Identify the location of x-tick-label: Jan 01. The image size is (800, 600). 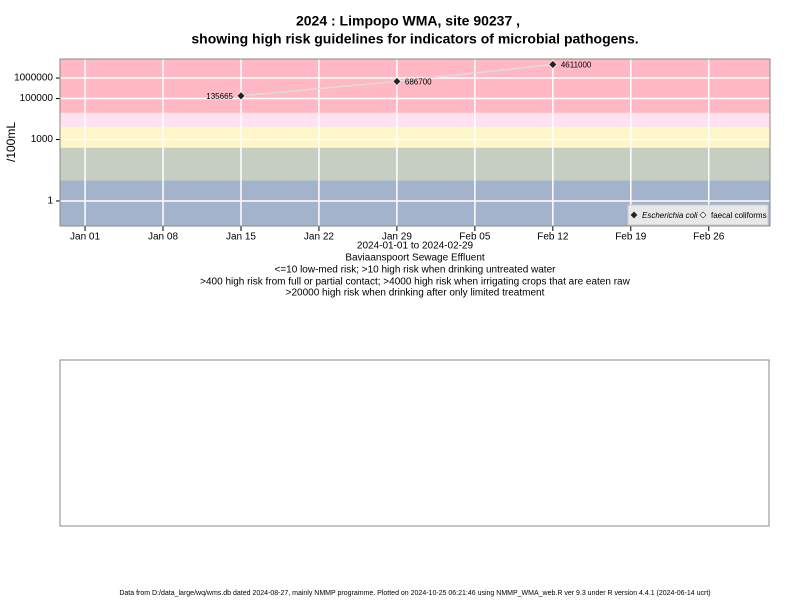
(85, 237).